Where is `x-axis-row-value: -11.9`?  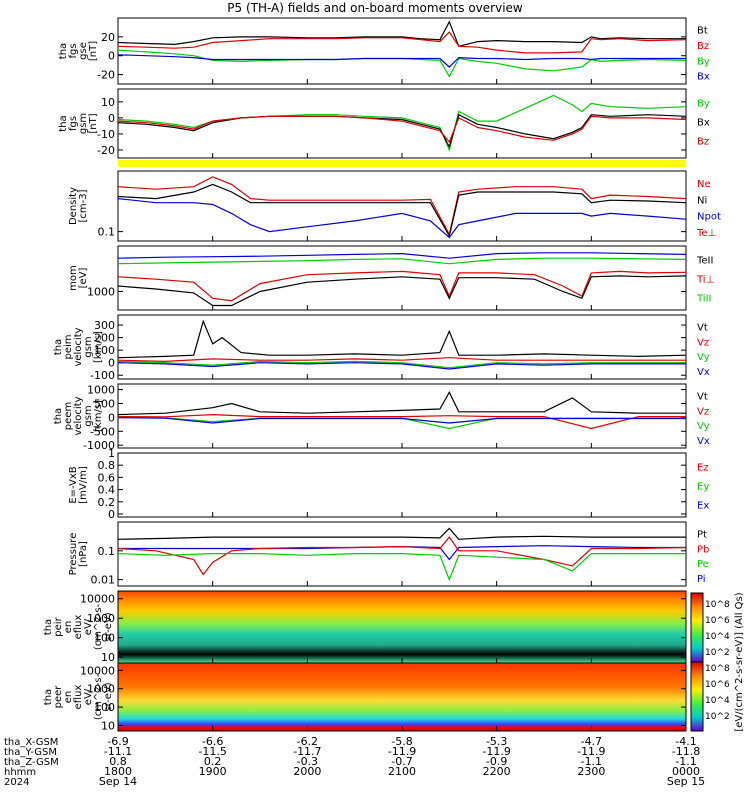
x-axis-row-value: -11.9 is located at coordinates (496, 751).